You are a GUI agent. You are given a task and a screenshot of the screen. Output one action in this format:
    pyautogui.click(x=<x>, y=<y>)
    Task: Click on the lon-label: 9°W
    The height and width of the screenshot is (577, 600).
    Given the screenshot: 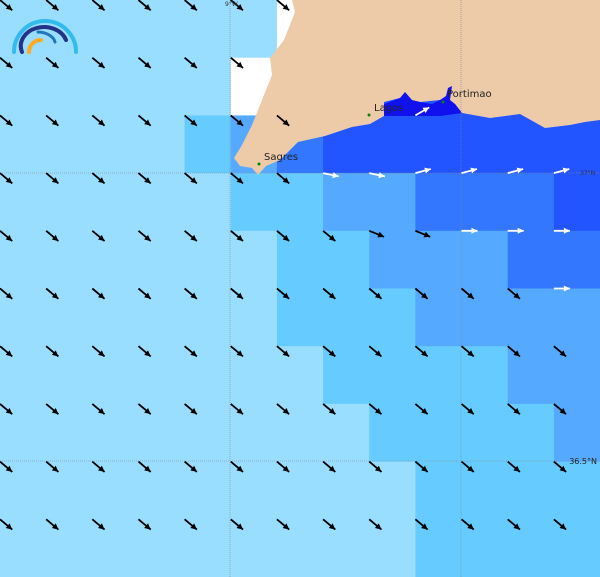 What is the action you would take?
    pyautogui.click(x=231, y=4)
    